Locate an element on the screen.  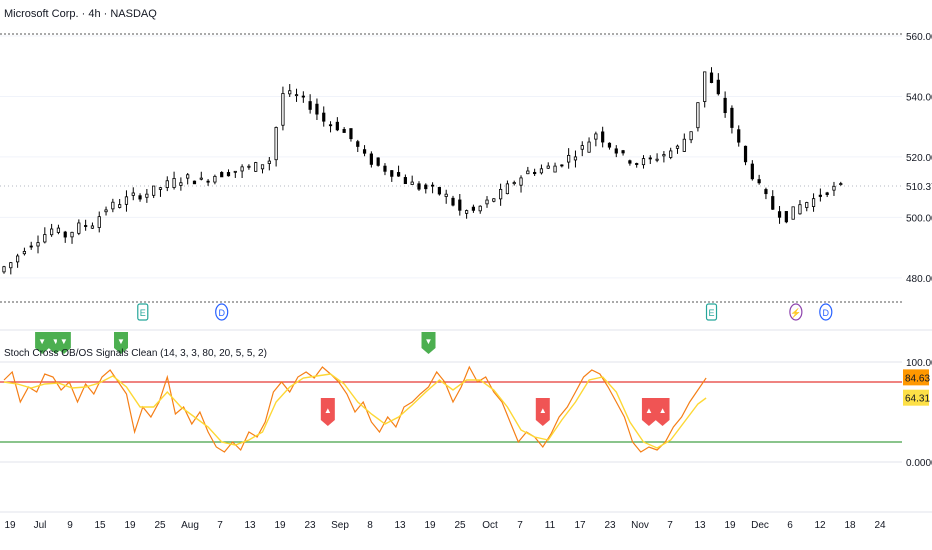
time-tick-label: Jul is located at coordinates (40, 525).